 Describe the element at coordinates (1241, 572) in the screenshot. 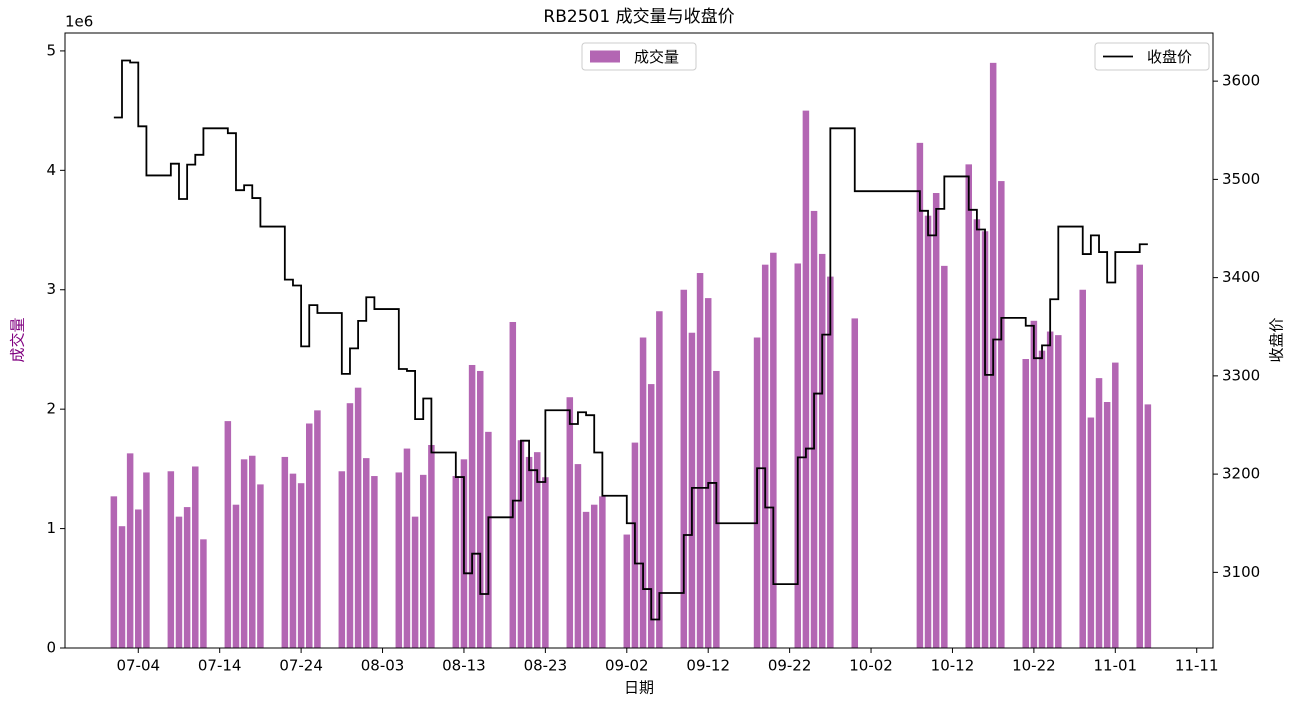

I see `y2-tick-label: 3100` at that location.